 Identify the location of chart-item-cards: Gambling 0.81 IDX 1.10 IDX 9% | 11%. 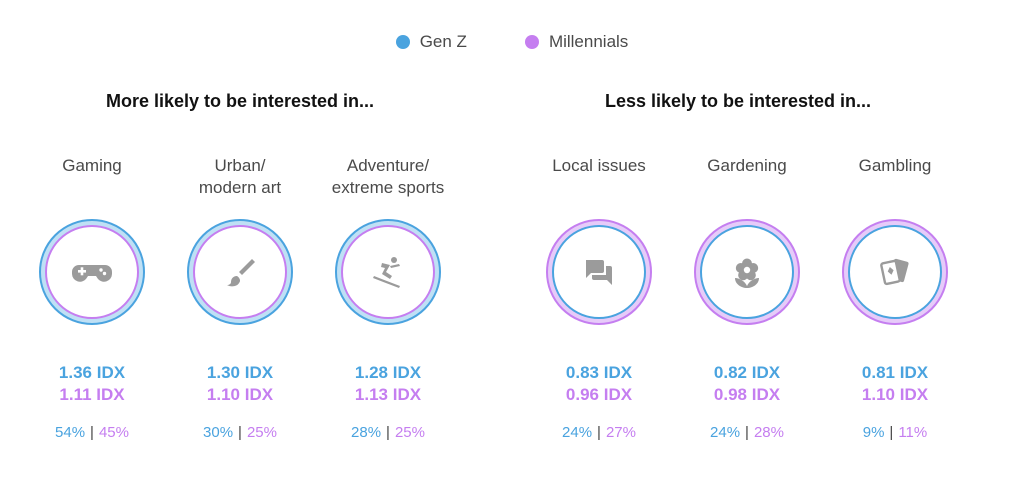
(895, 315).